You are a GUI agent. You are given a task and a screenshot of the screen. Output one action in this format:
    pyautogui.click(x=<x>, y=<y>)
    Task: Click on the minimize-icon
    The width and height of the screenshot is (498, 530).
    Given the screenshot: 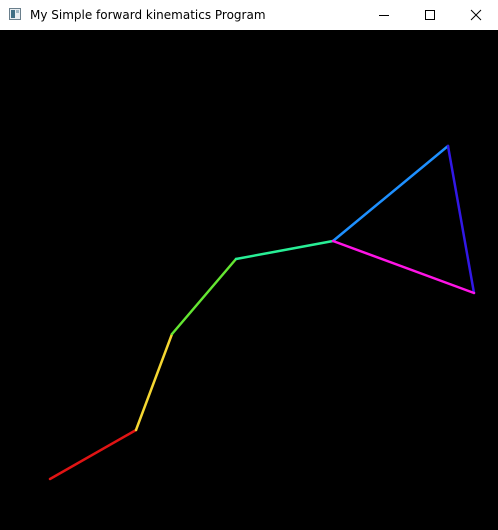 What is the action you would take?
    pyautogui.click(x=384, y=15)
    